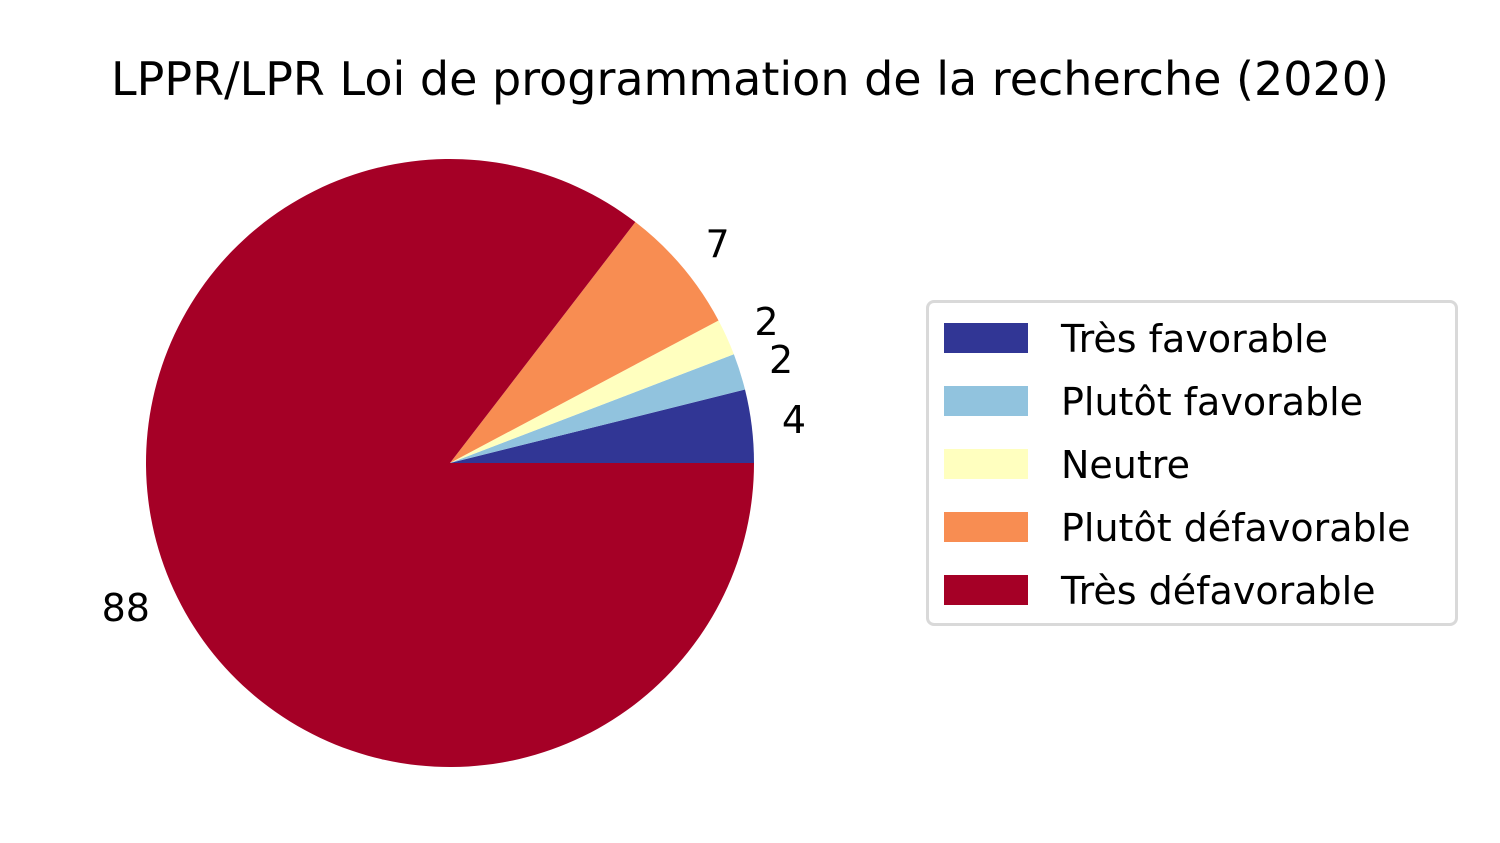  What do you see at coordinates (1125, 465) in the screenshot?
I see `legend-label: Neutre` at bounding box center [1125, 465].